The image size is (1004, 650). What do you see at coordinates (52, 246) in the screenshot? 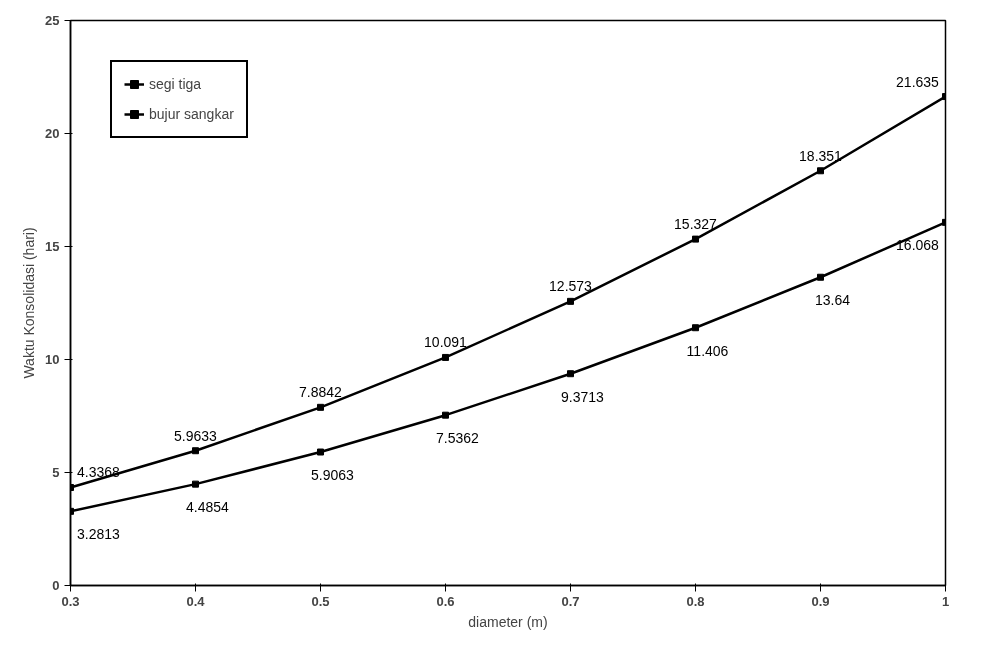
I see `y-tick-label: 15` at bounding box center [52, 246].